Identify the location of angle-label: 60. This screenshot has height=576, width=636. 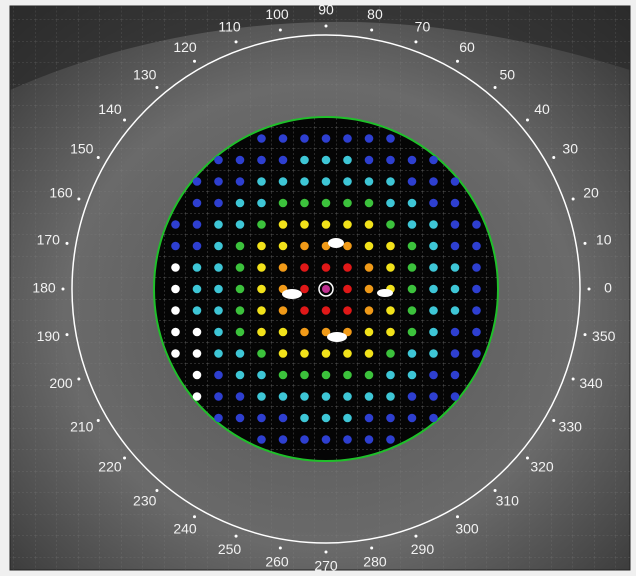
(467, 47).